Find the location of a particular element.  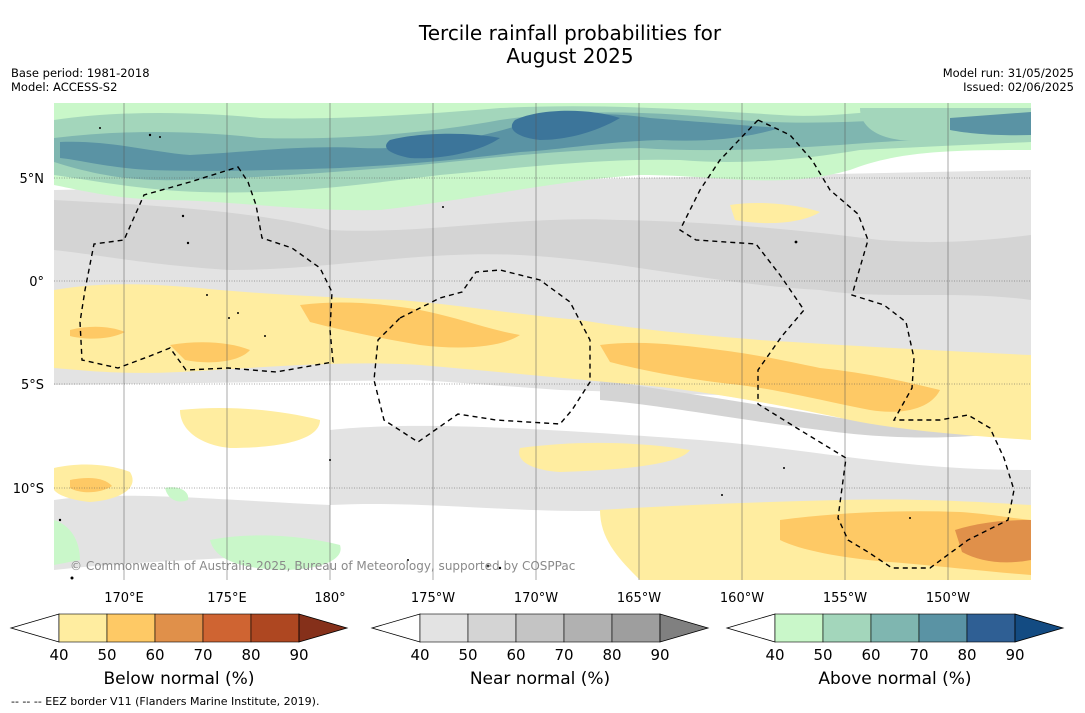

lat-label-5s: 5°S is located at coordinates (32, 385).